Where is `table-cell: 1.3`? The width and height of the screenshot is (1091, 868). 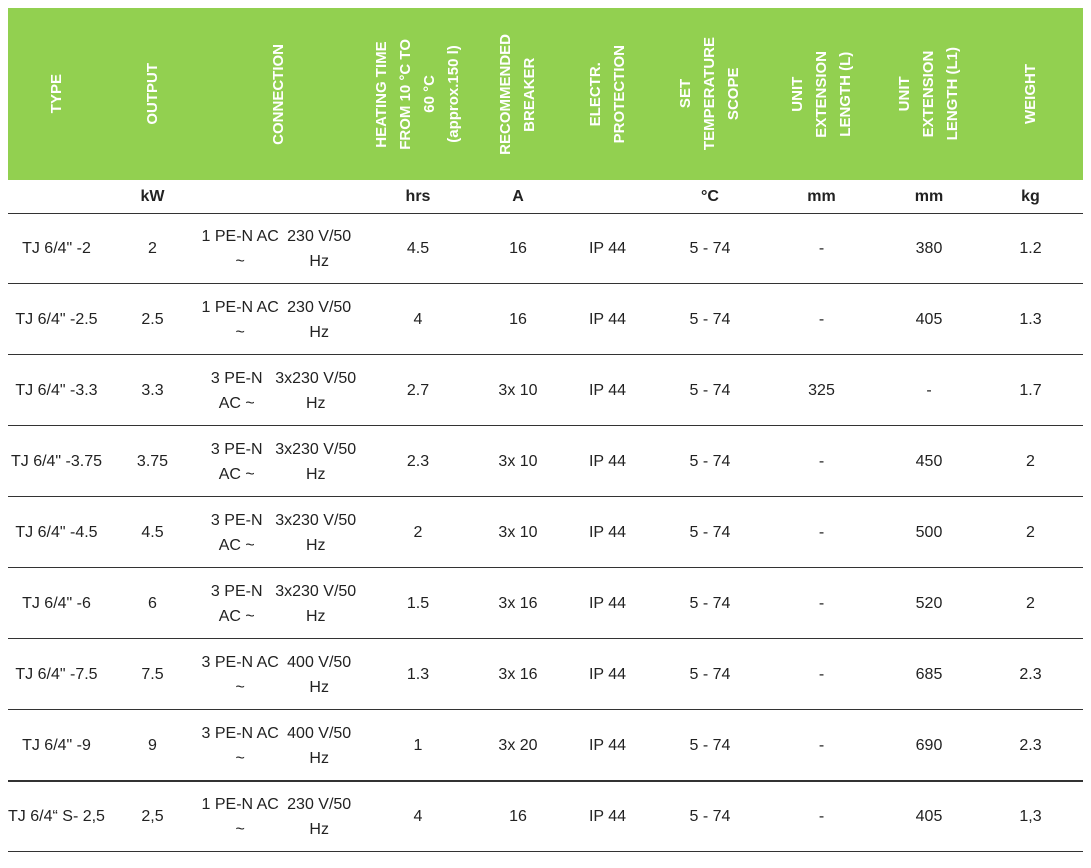
table-cell: 1.3 is located at coordinates (1030, 319).